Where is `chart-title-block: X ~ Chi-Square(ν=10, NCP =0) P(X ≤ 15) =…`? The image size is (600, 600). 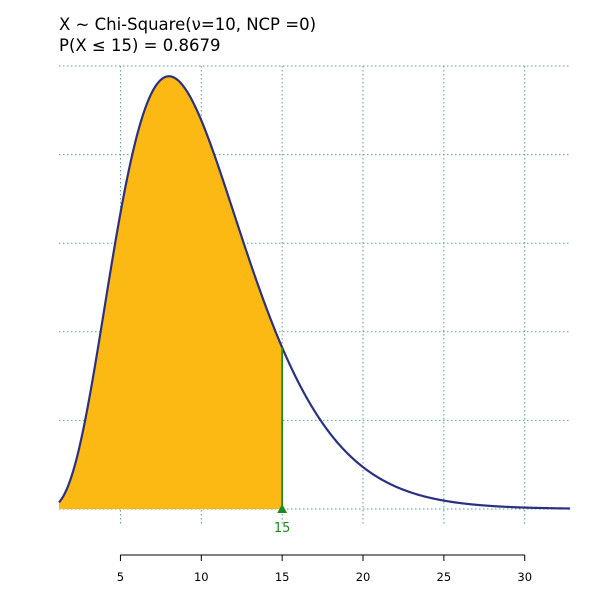
chart-title-block: X ~ Chi-Square(ν=10, NCP =0) P(X ≤ 15) =… is located at coordinates (187, 35).